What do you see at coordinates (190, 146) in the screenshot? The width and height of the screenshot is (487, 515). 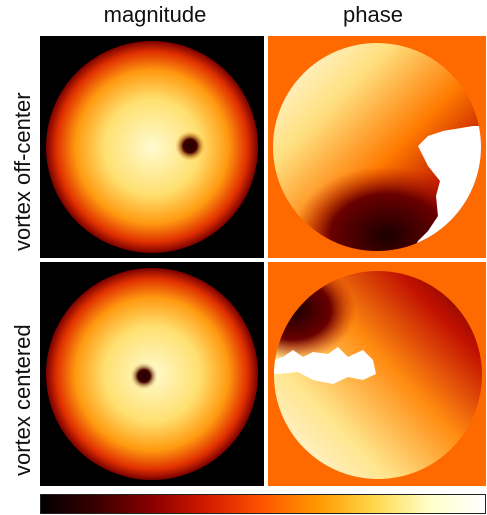 I see `vortex-core-off-center` at bounding box center [190, 146].